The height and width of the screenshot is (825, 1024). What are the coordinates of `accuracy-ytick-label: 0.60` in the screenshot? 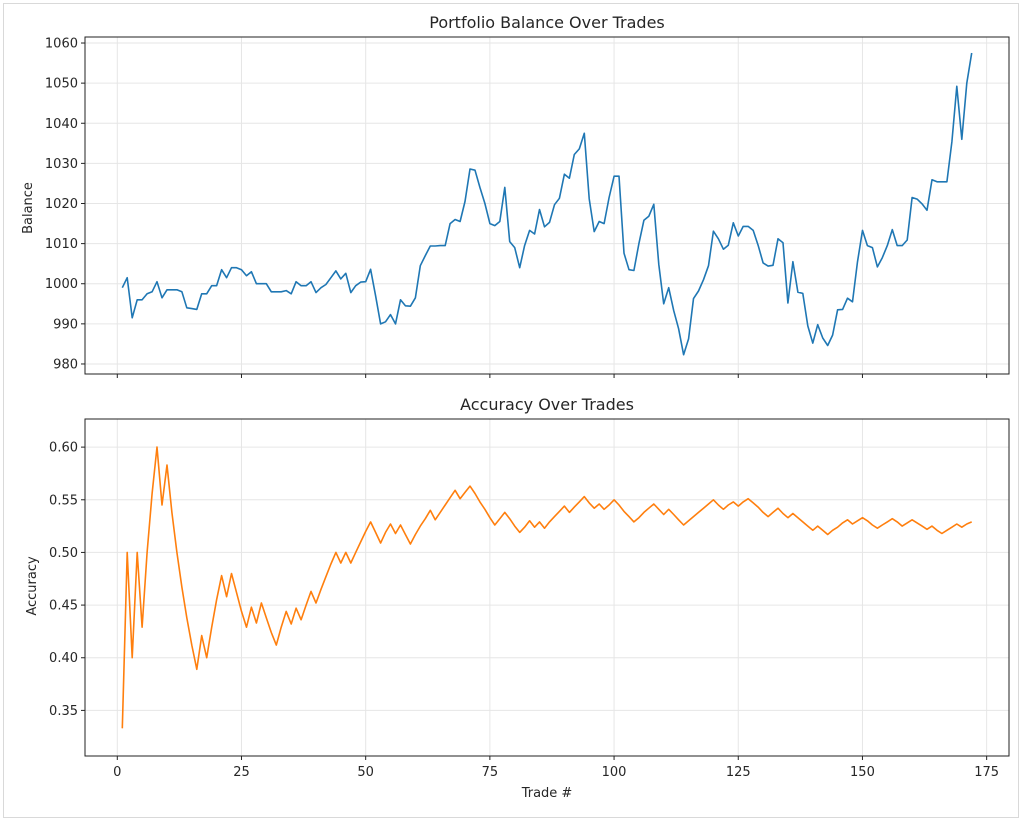 It's located at (63, 448).